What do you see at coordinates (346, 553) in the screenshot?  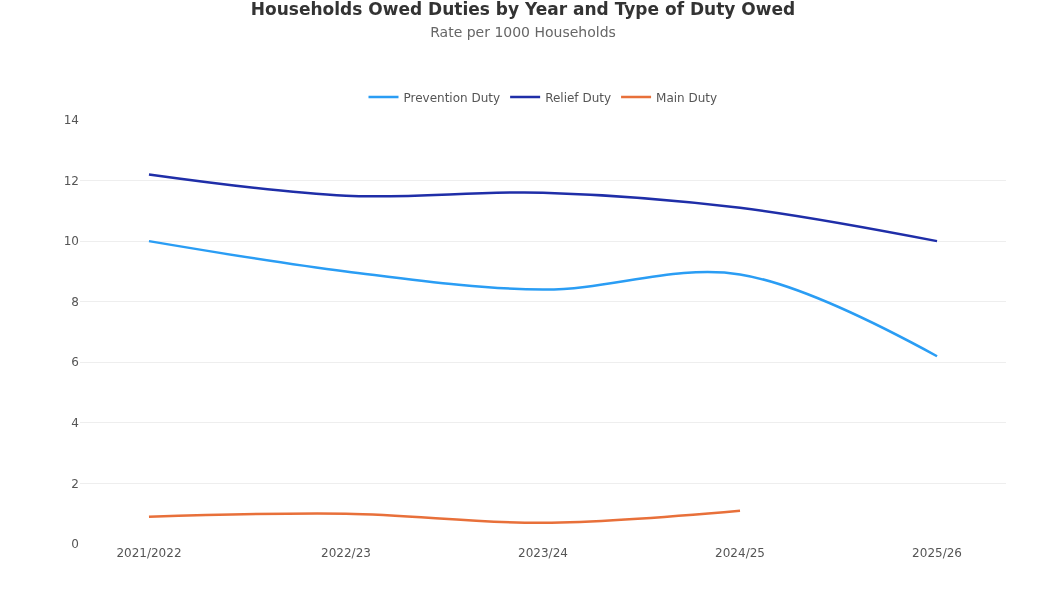 I see `x-tick-label: 2022/23` at bounding box center [346, 553].